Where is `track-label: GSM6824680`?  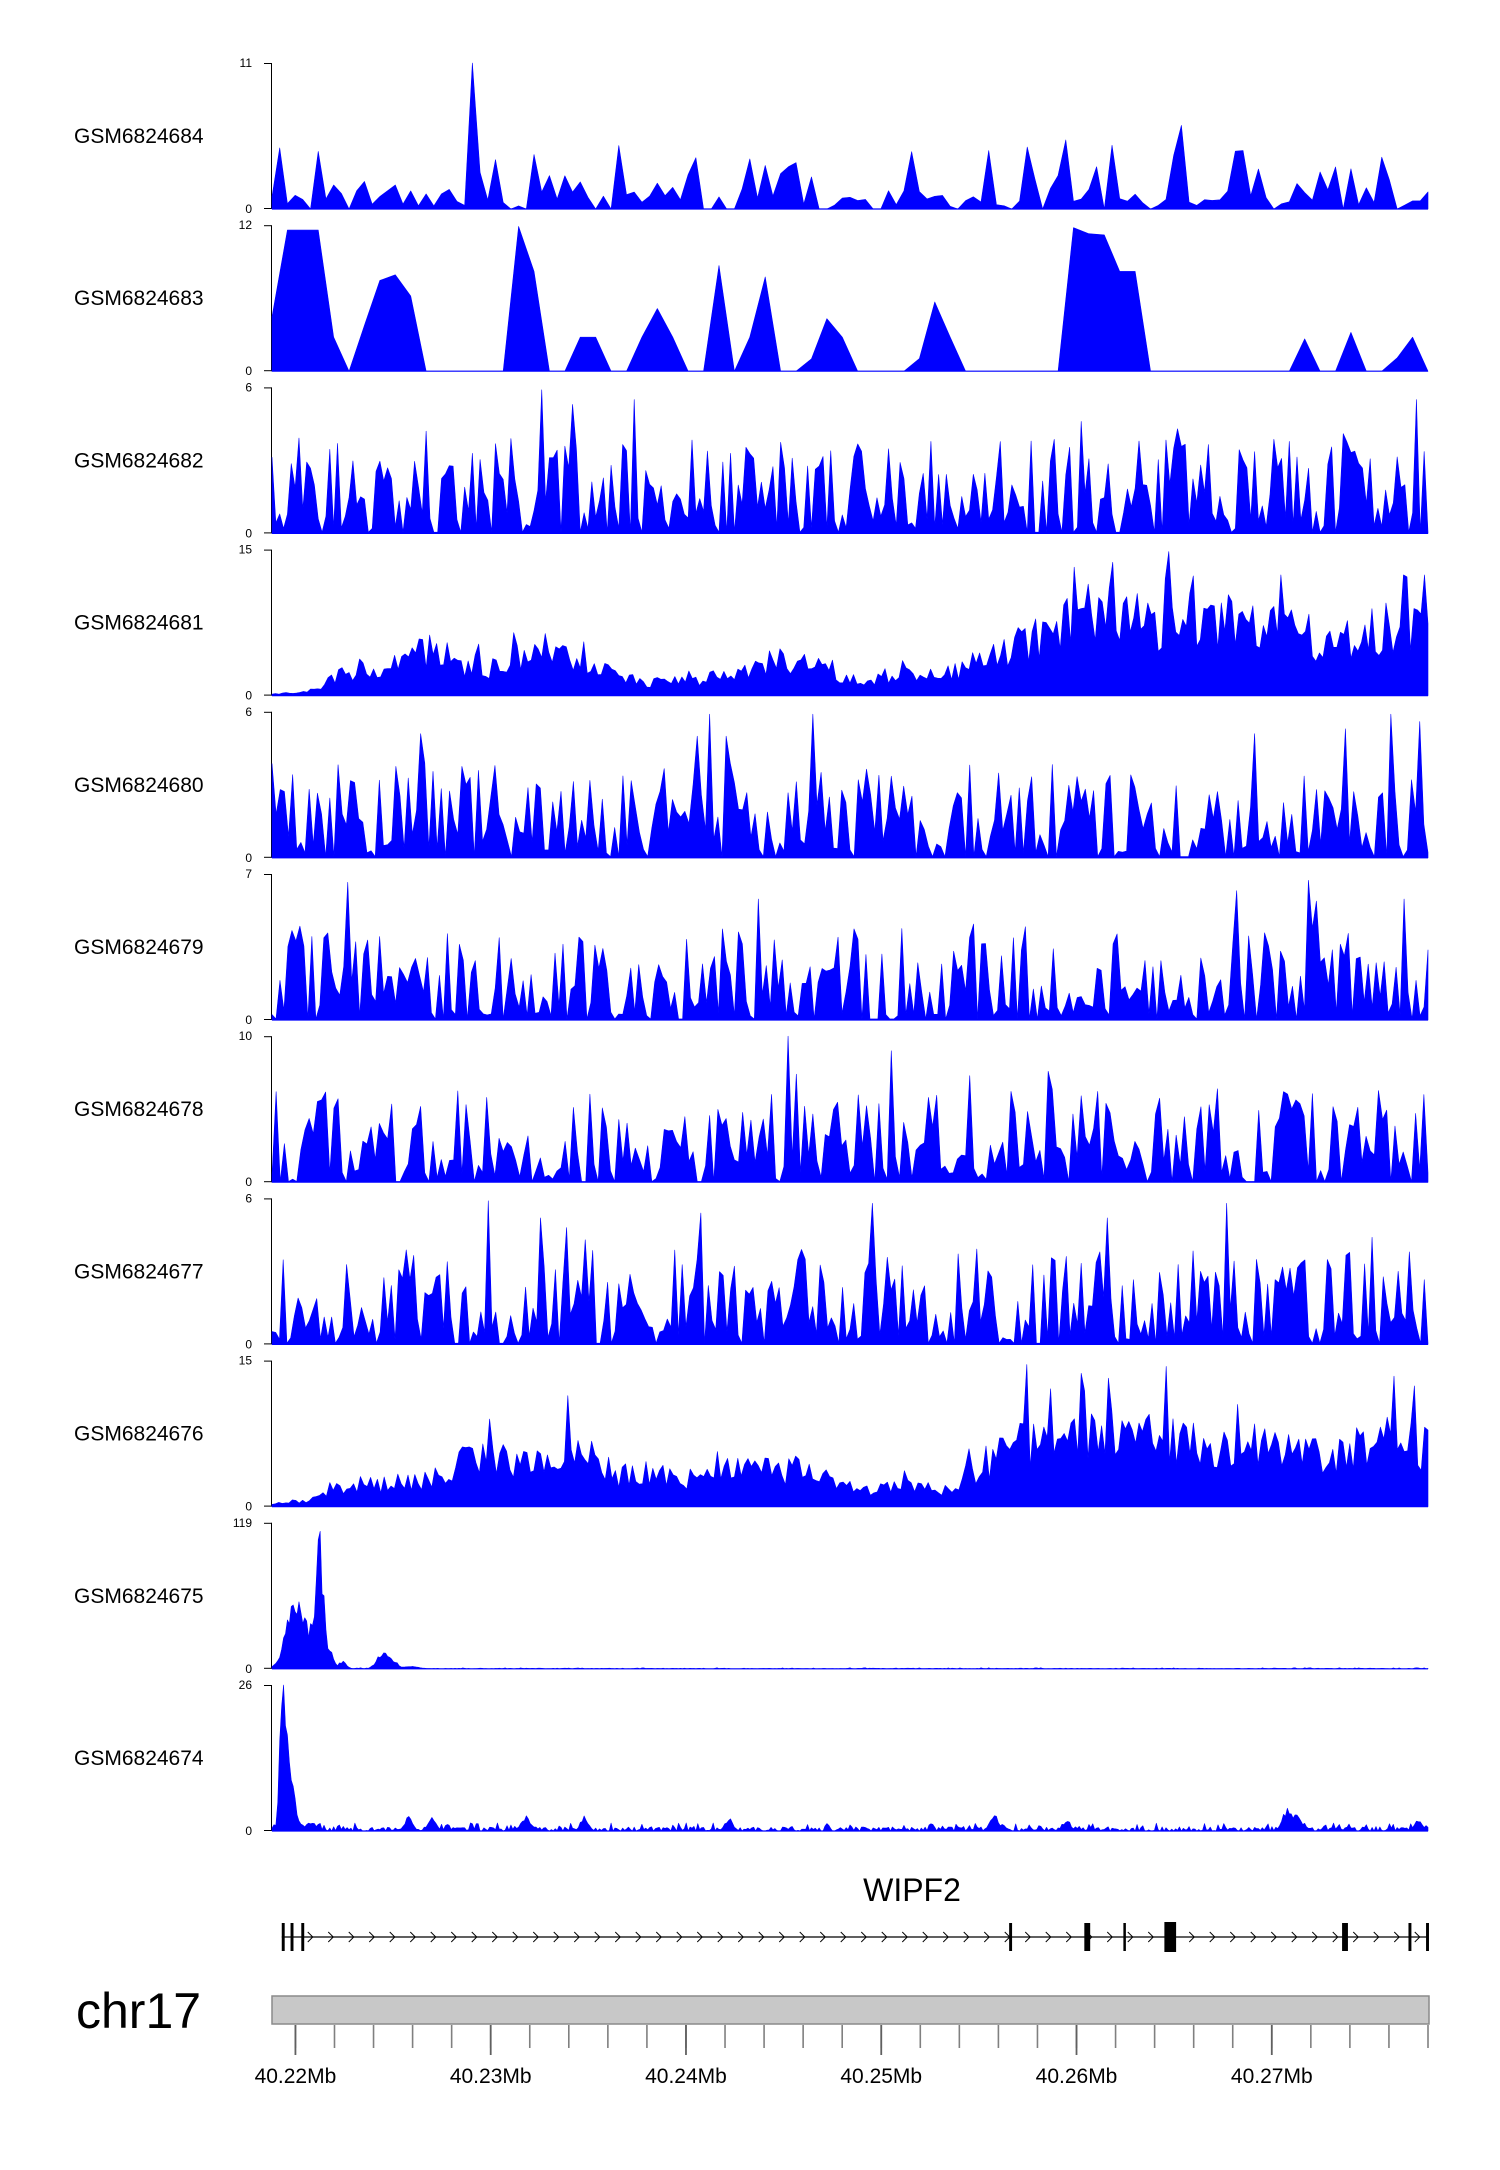 track-label: GSM6824680 is located at coordinates (139, 785).